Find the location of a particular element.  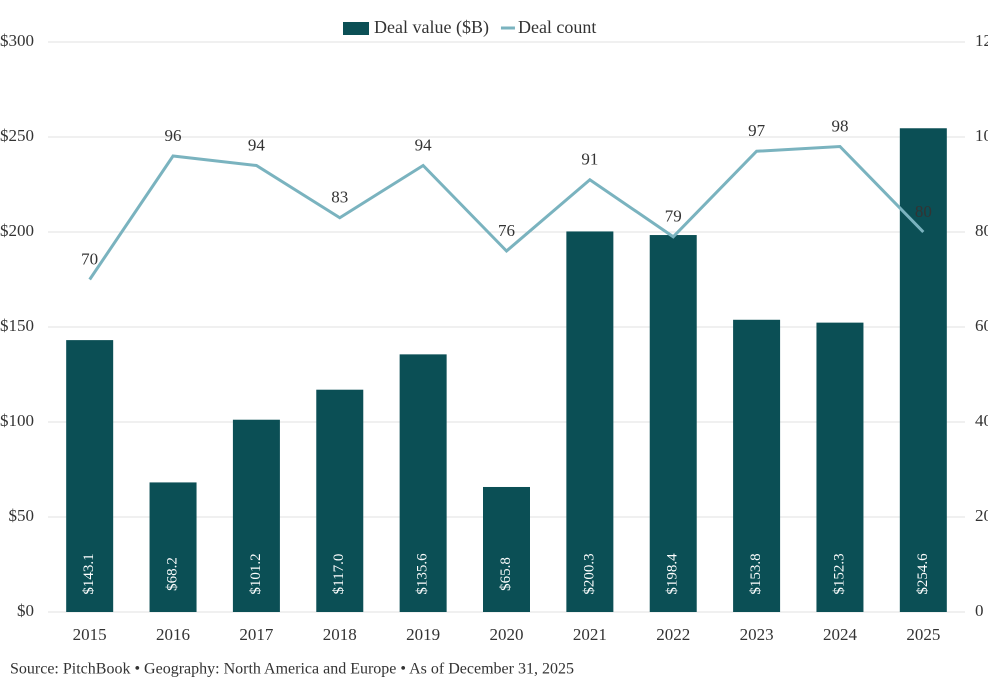

line-value-label: 80 is located at coordinates (923, 211).